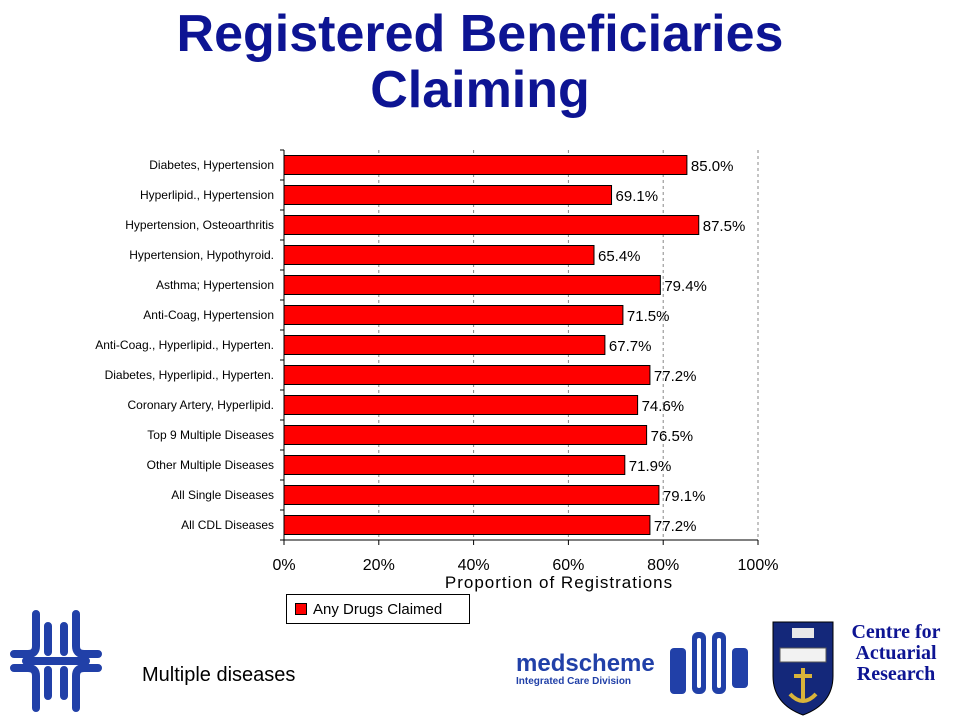 This screenshot has width=960, height=720. I want to click on category-label: All Single Diseases, so click(222, 495).